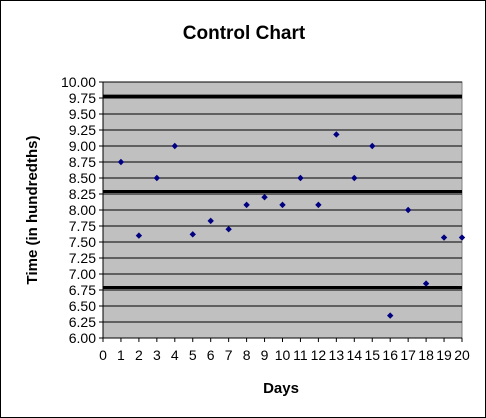 The height and width of the screenshot is (418, 486). Describe the element at coordinates (281, 388) in the screenshot. I see `x-axis-label: Days` at that location.